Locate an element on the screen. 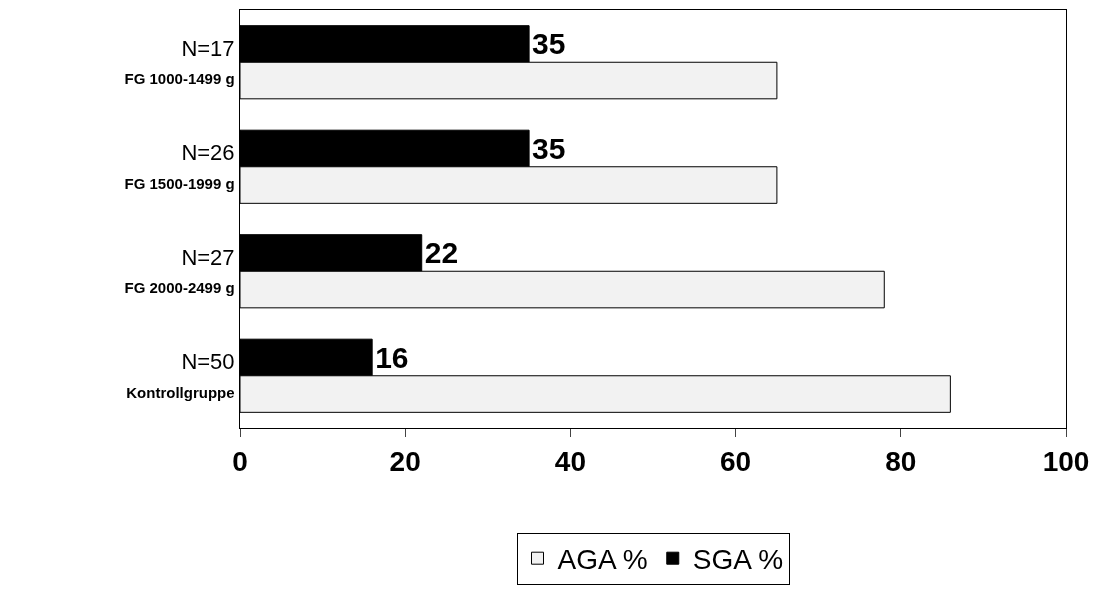 The width and height of the screenshot is (1111, 594). x-tick-label: 60 is located at coordinates (736, 461).